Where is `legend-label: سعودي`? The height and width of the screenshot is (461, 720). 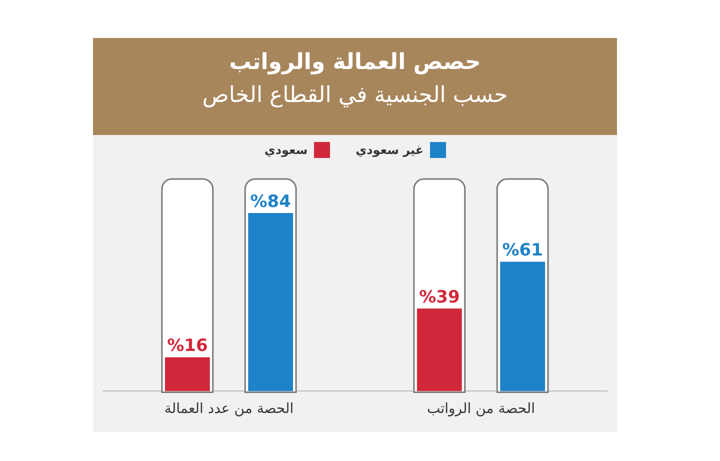
legend-label: سعودي is located at coordinates (286, 150).